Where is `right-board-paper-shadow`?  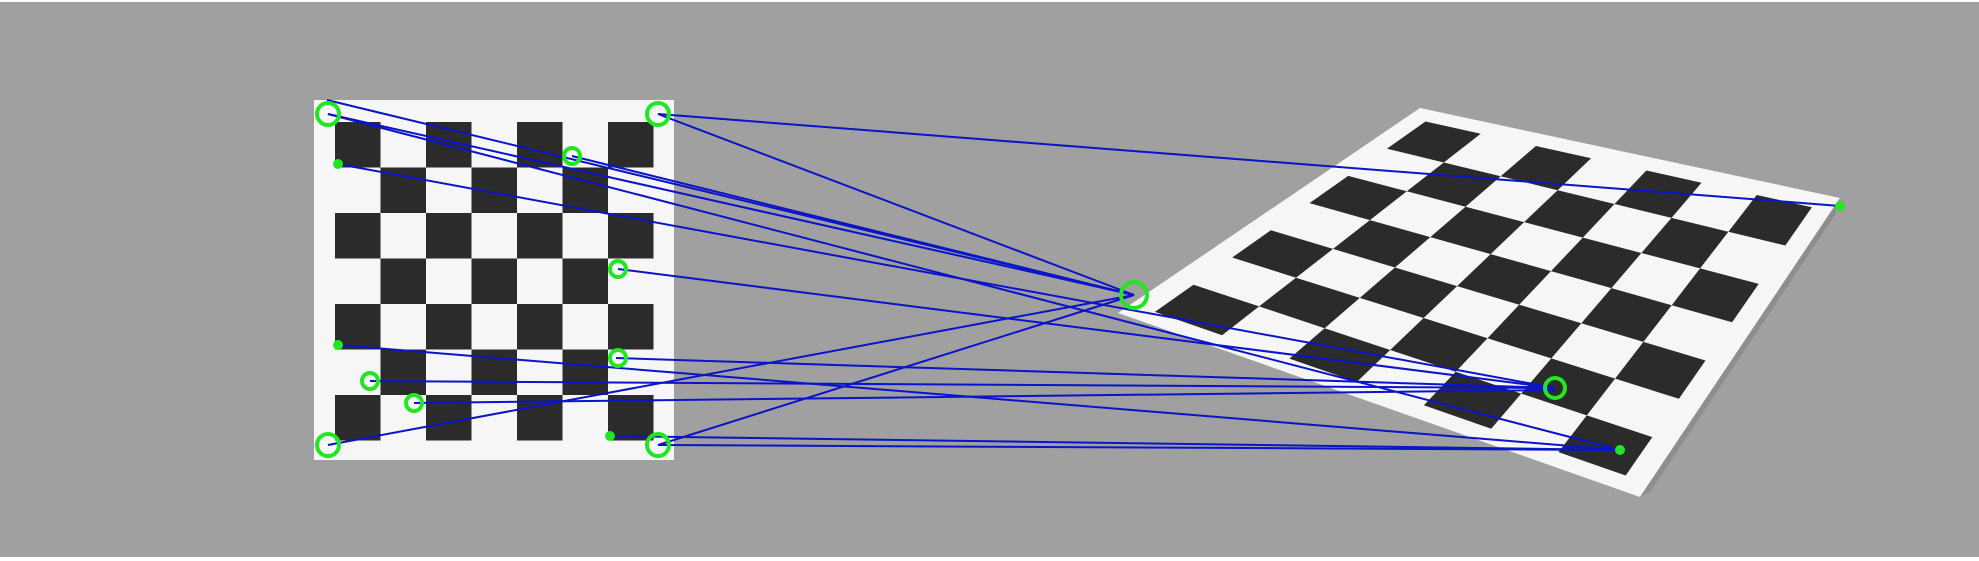
right-board-paper-shadow is located at coordinates (1740, 347).